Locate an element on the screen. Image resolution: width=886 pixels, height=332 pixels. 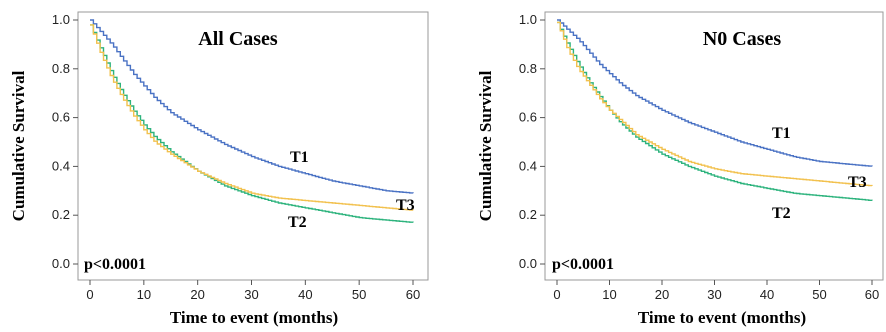
y-axis-title-all-cases: Cumulative Survival is located at coordinates (18, 145).